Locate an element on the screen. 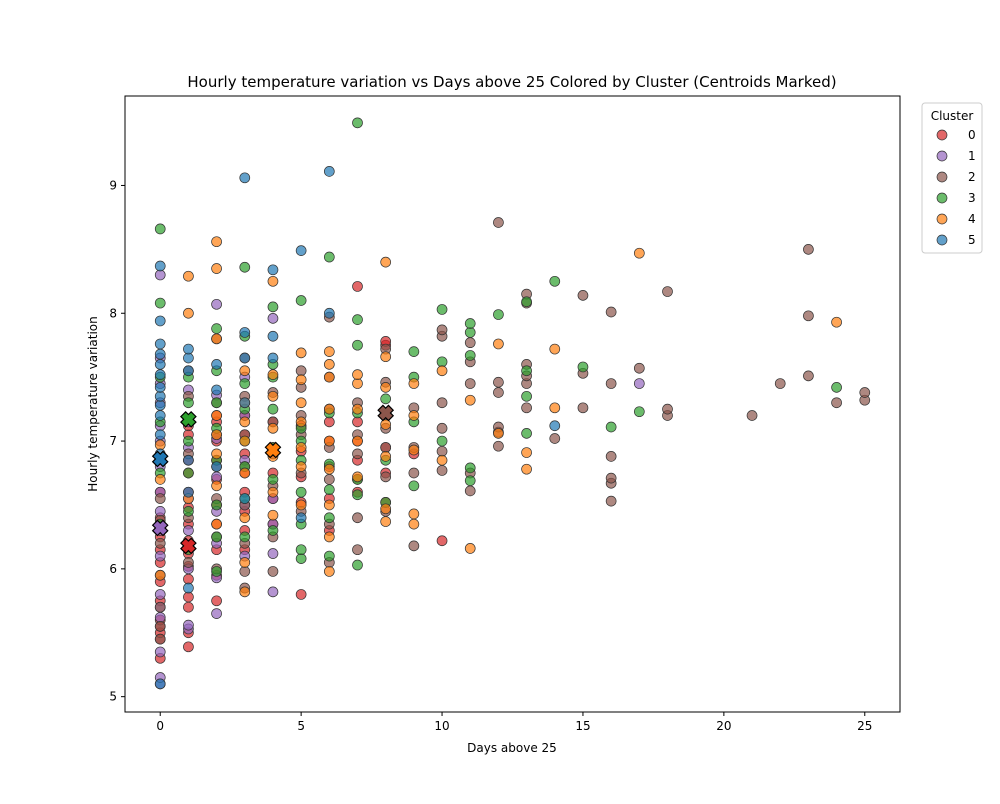 This screenshot has width=1000, height=804. y-tick-label: 5 is located at coordinates (113, 697).